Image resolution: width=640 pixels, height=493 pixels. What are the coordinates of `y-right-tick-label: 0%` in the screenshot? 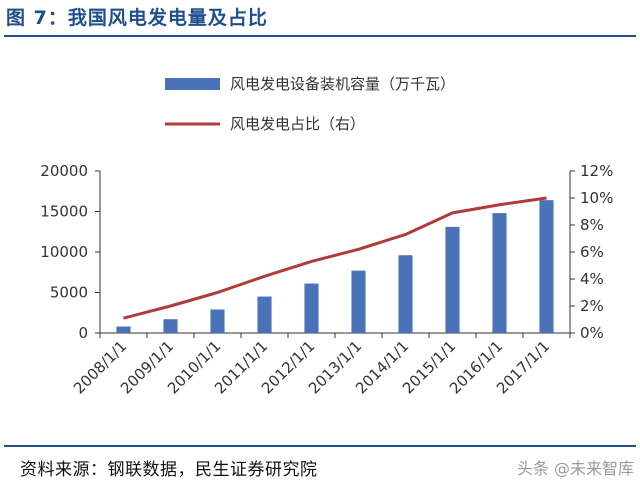 It's located at (592, 333).